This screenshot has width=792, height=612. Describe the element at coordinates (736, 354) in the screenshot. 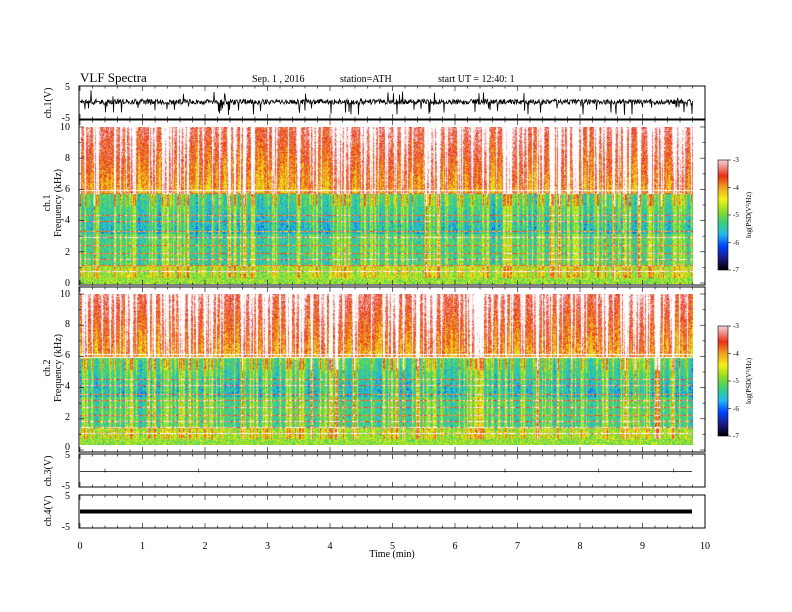

I see `ch2-colorbar-tick-neg4: -4` at that location.